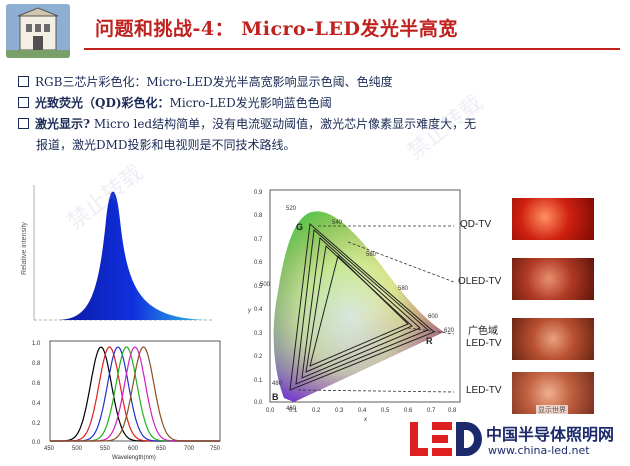  Describe the element at coordinates (36, 443) in the screenshot. I see `ytick: 0.0` at that location.